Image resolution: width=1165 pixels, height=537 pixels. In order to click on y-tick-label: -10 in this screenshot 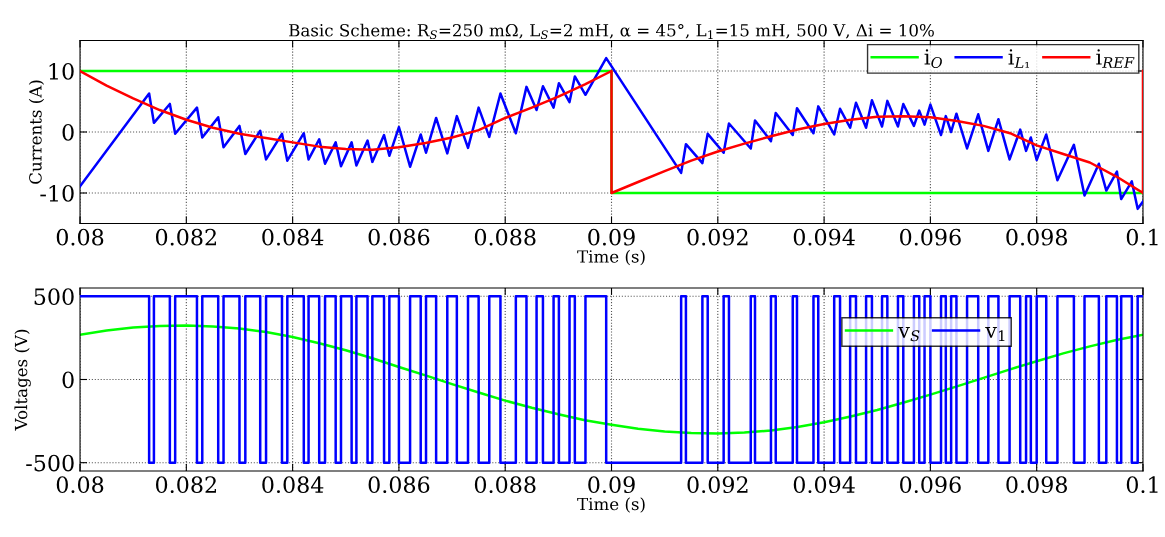, I will do `click(57, 193)`.